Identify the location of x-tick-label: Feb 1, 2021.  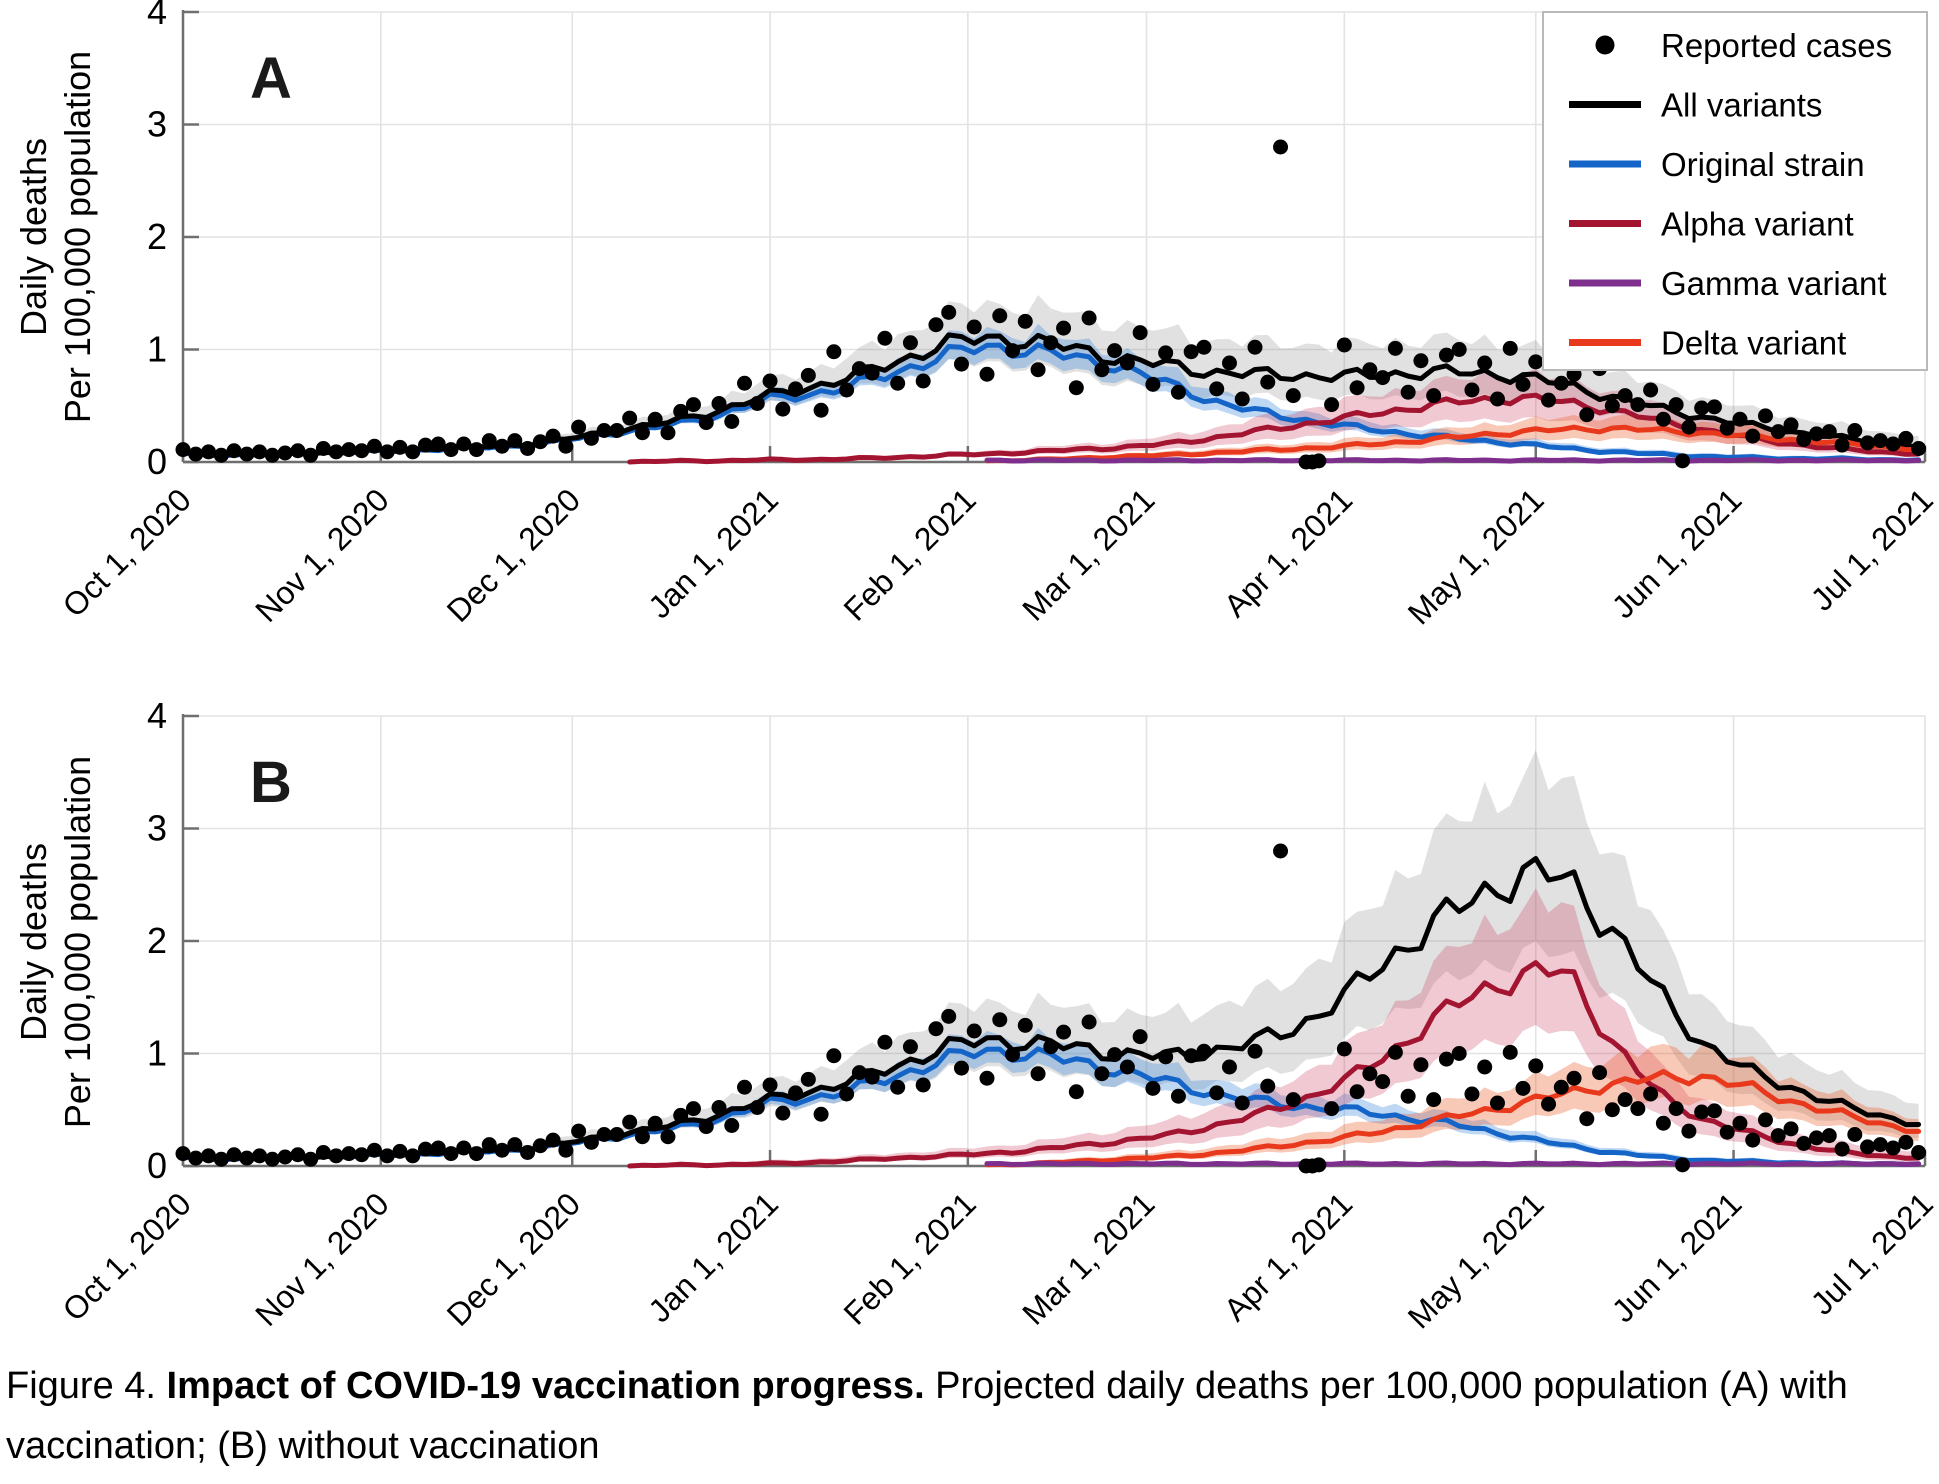
(910, 554).